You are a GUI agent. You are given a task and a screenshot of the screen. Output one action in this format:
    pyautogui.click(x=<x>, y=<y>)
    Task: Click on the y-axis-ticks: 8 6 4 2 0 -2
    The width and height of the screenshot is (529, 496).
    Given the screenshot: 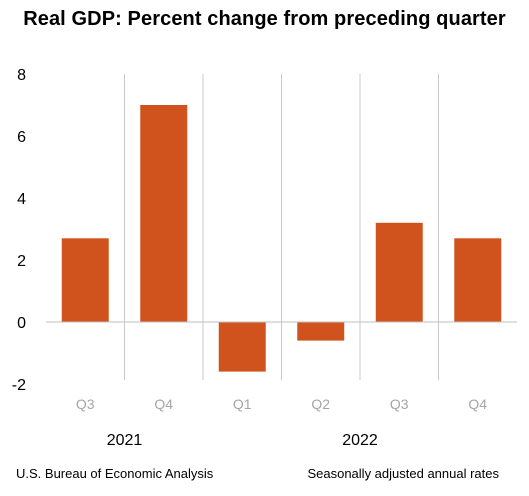 What is the action you would take?
    pyautogui.click(x=19, y=230)
    